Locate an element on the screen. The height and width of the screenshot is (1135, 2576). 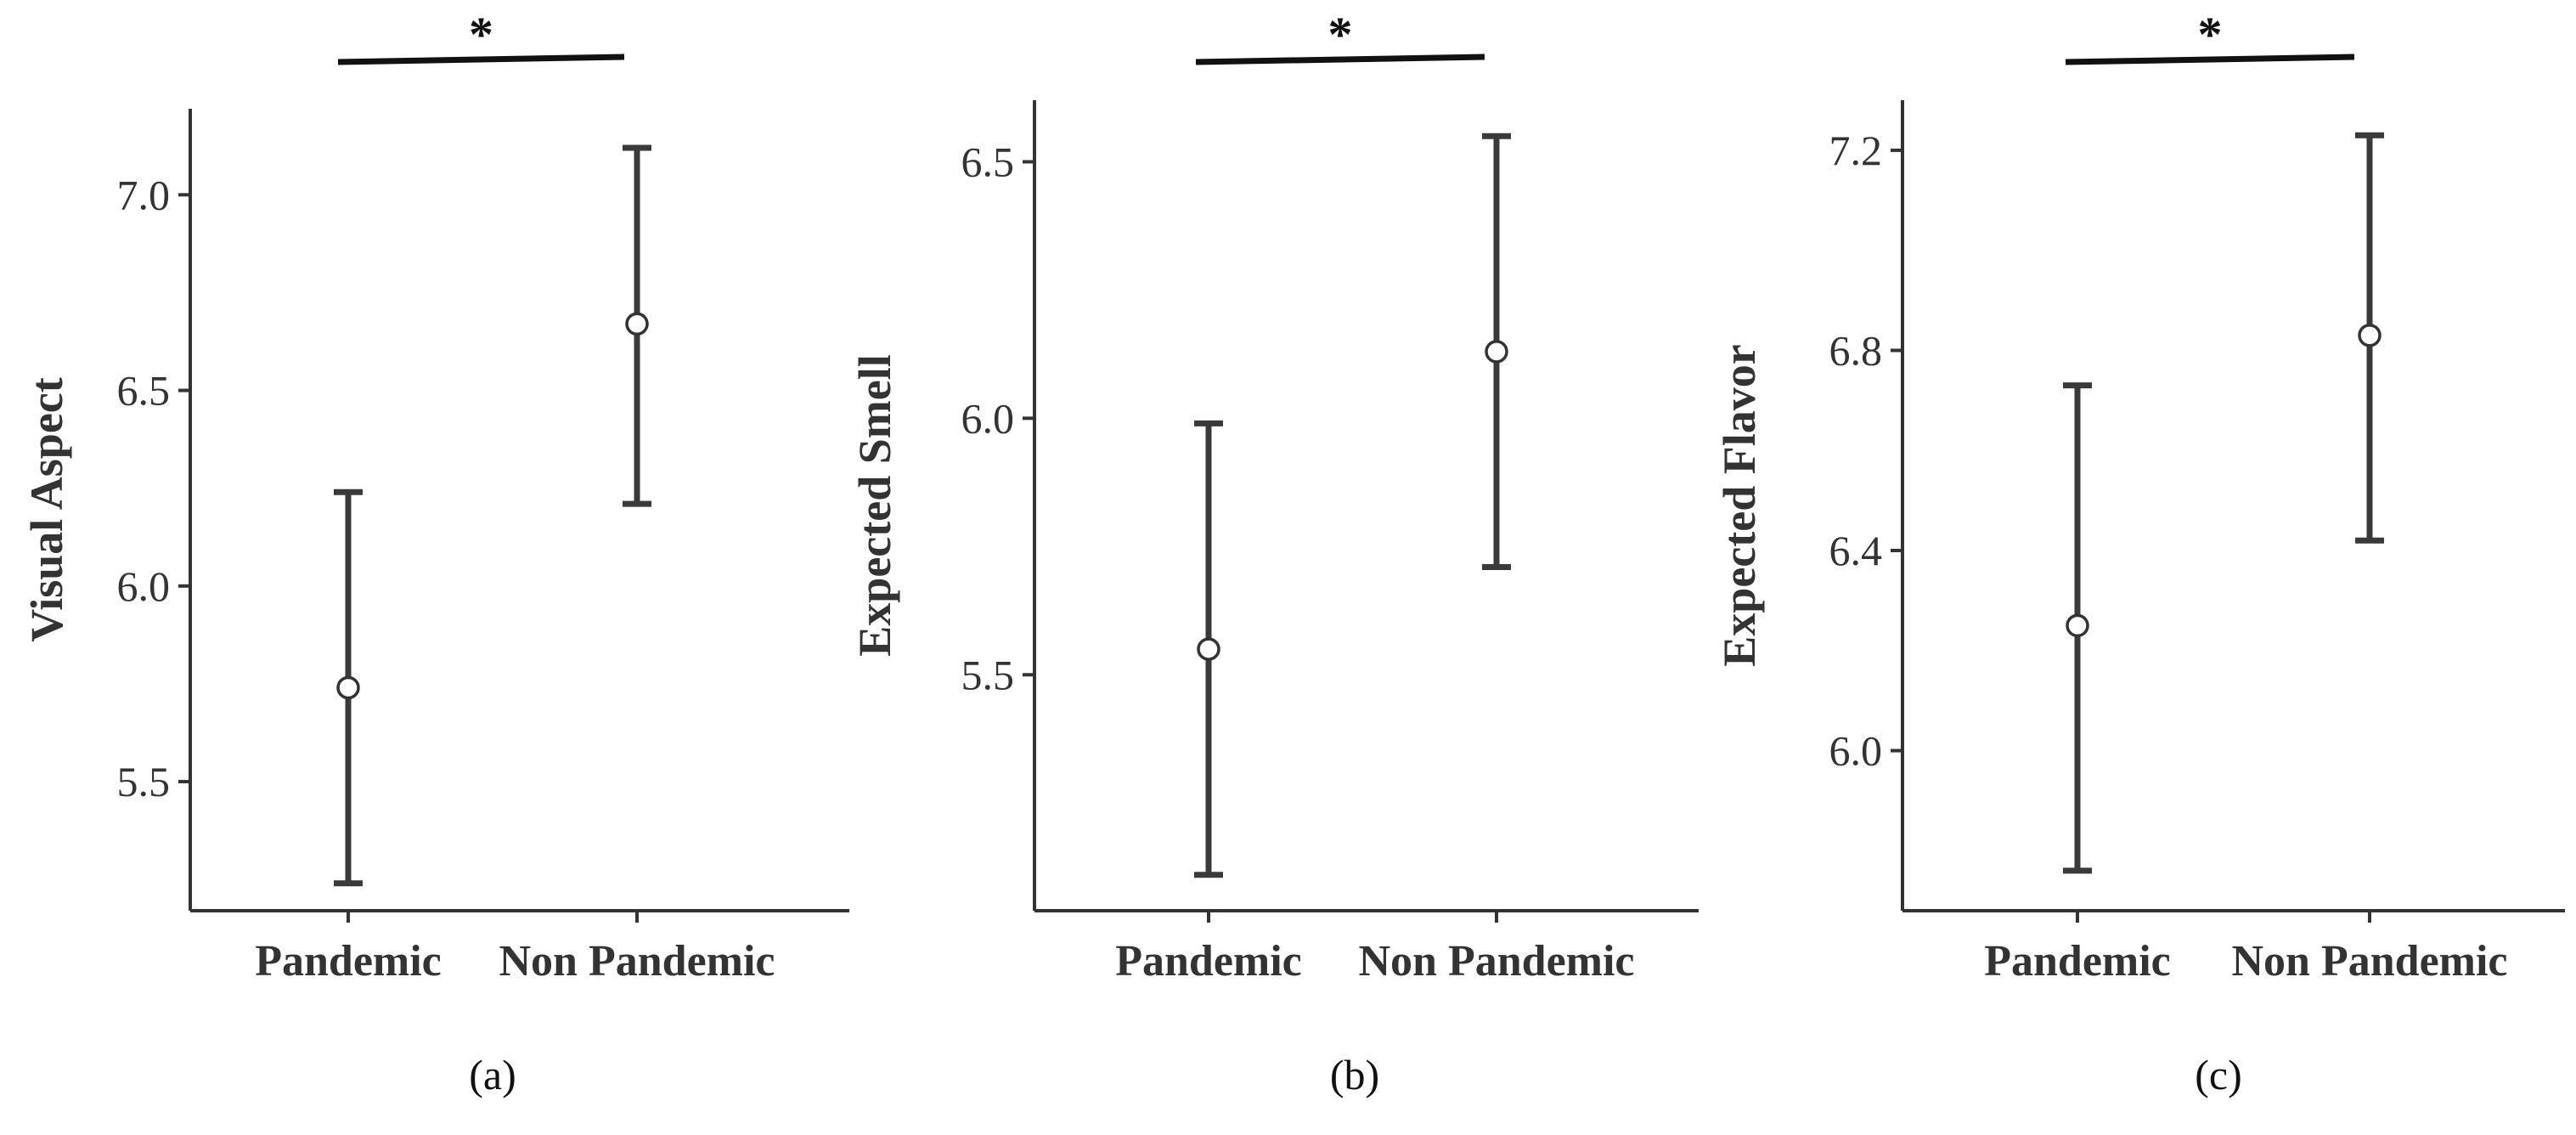
y-tick-label: 6.8 is located at coordinates (1856, 350).